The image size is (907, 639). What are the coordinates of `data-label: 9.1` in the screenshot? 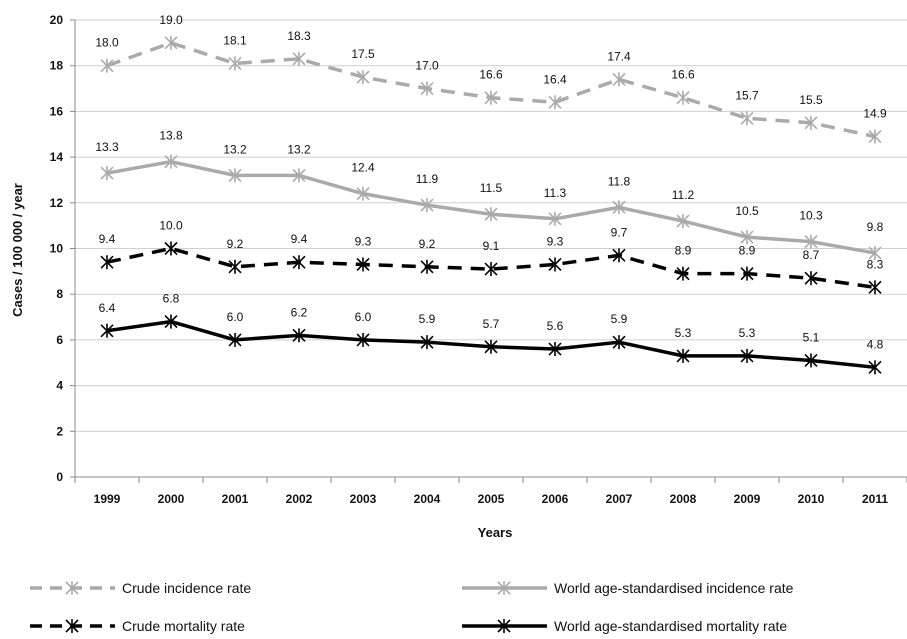 It's located at (491, 246).